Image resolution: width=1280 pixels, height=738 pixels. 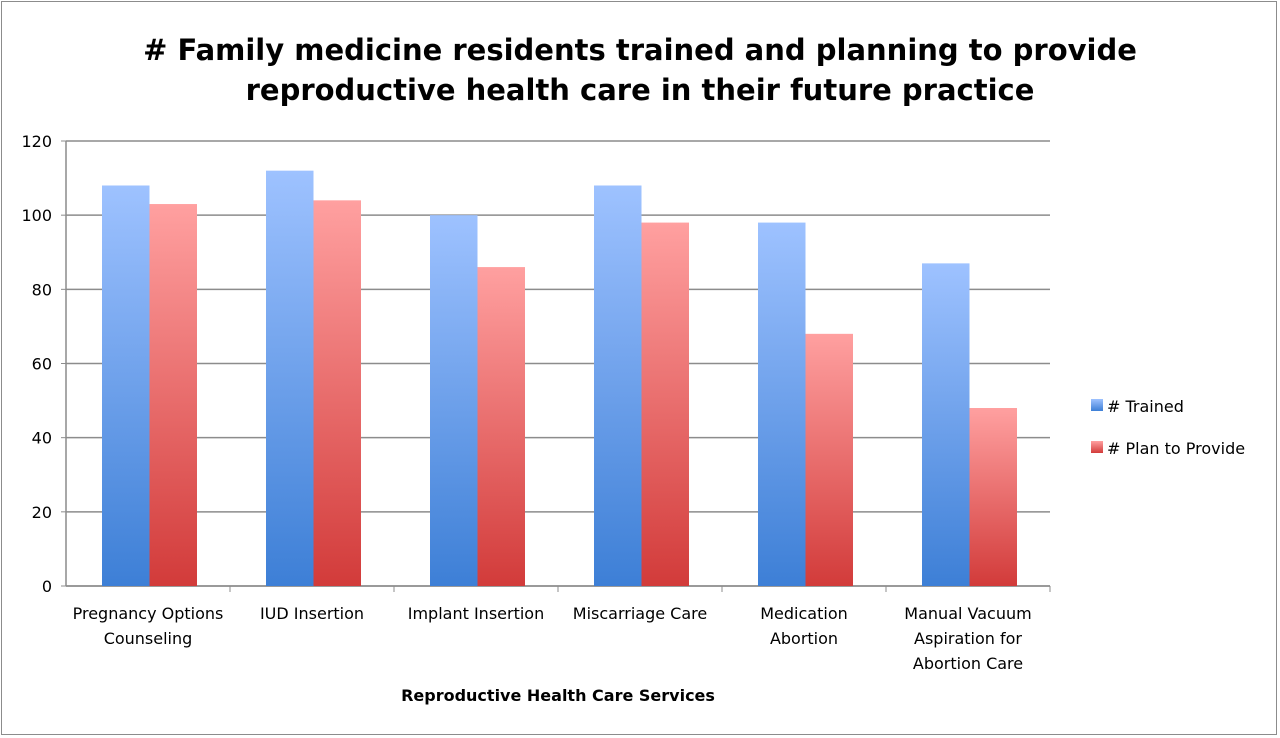 What do you see at coordinates (476, 613) in the screenshot?
I see `x-category-label: Implant Insertion` at bounding box center [476, 613].